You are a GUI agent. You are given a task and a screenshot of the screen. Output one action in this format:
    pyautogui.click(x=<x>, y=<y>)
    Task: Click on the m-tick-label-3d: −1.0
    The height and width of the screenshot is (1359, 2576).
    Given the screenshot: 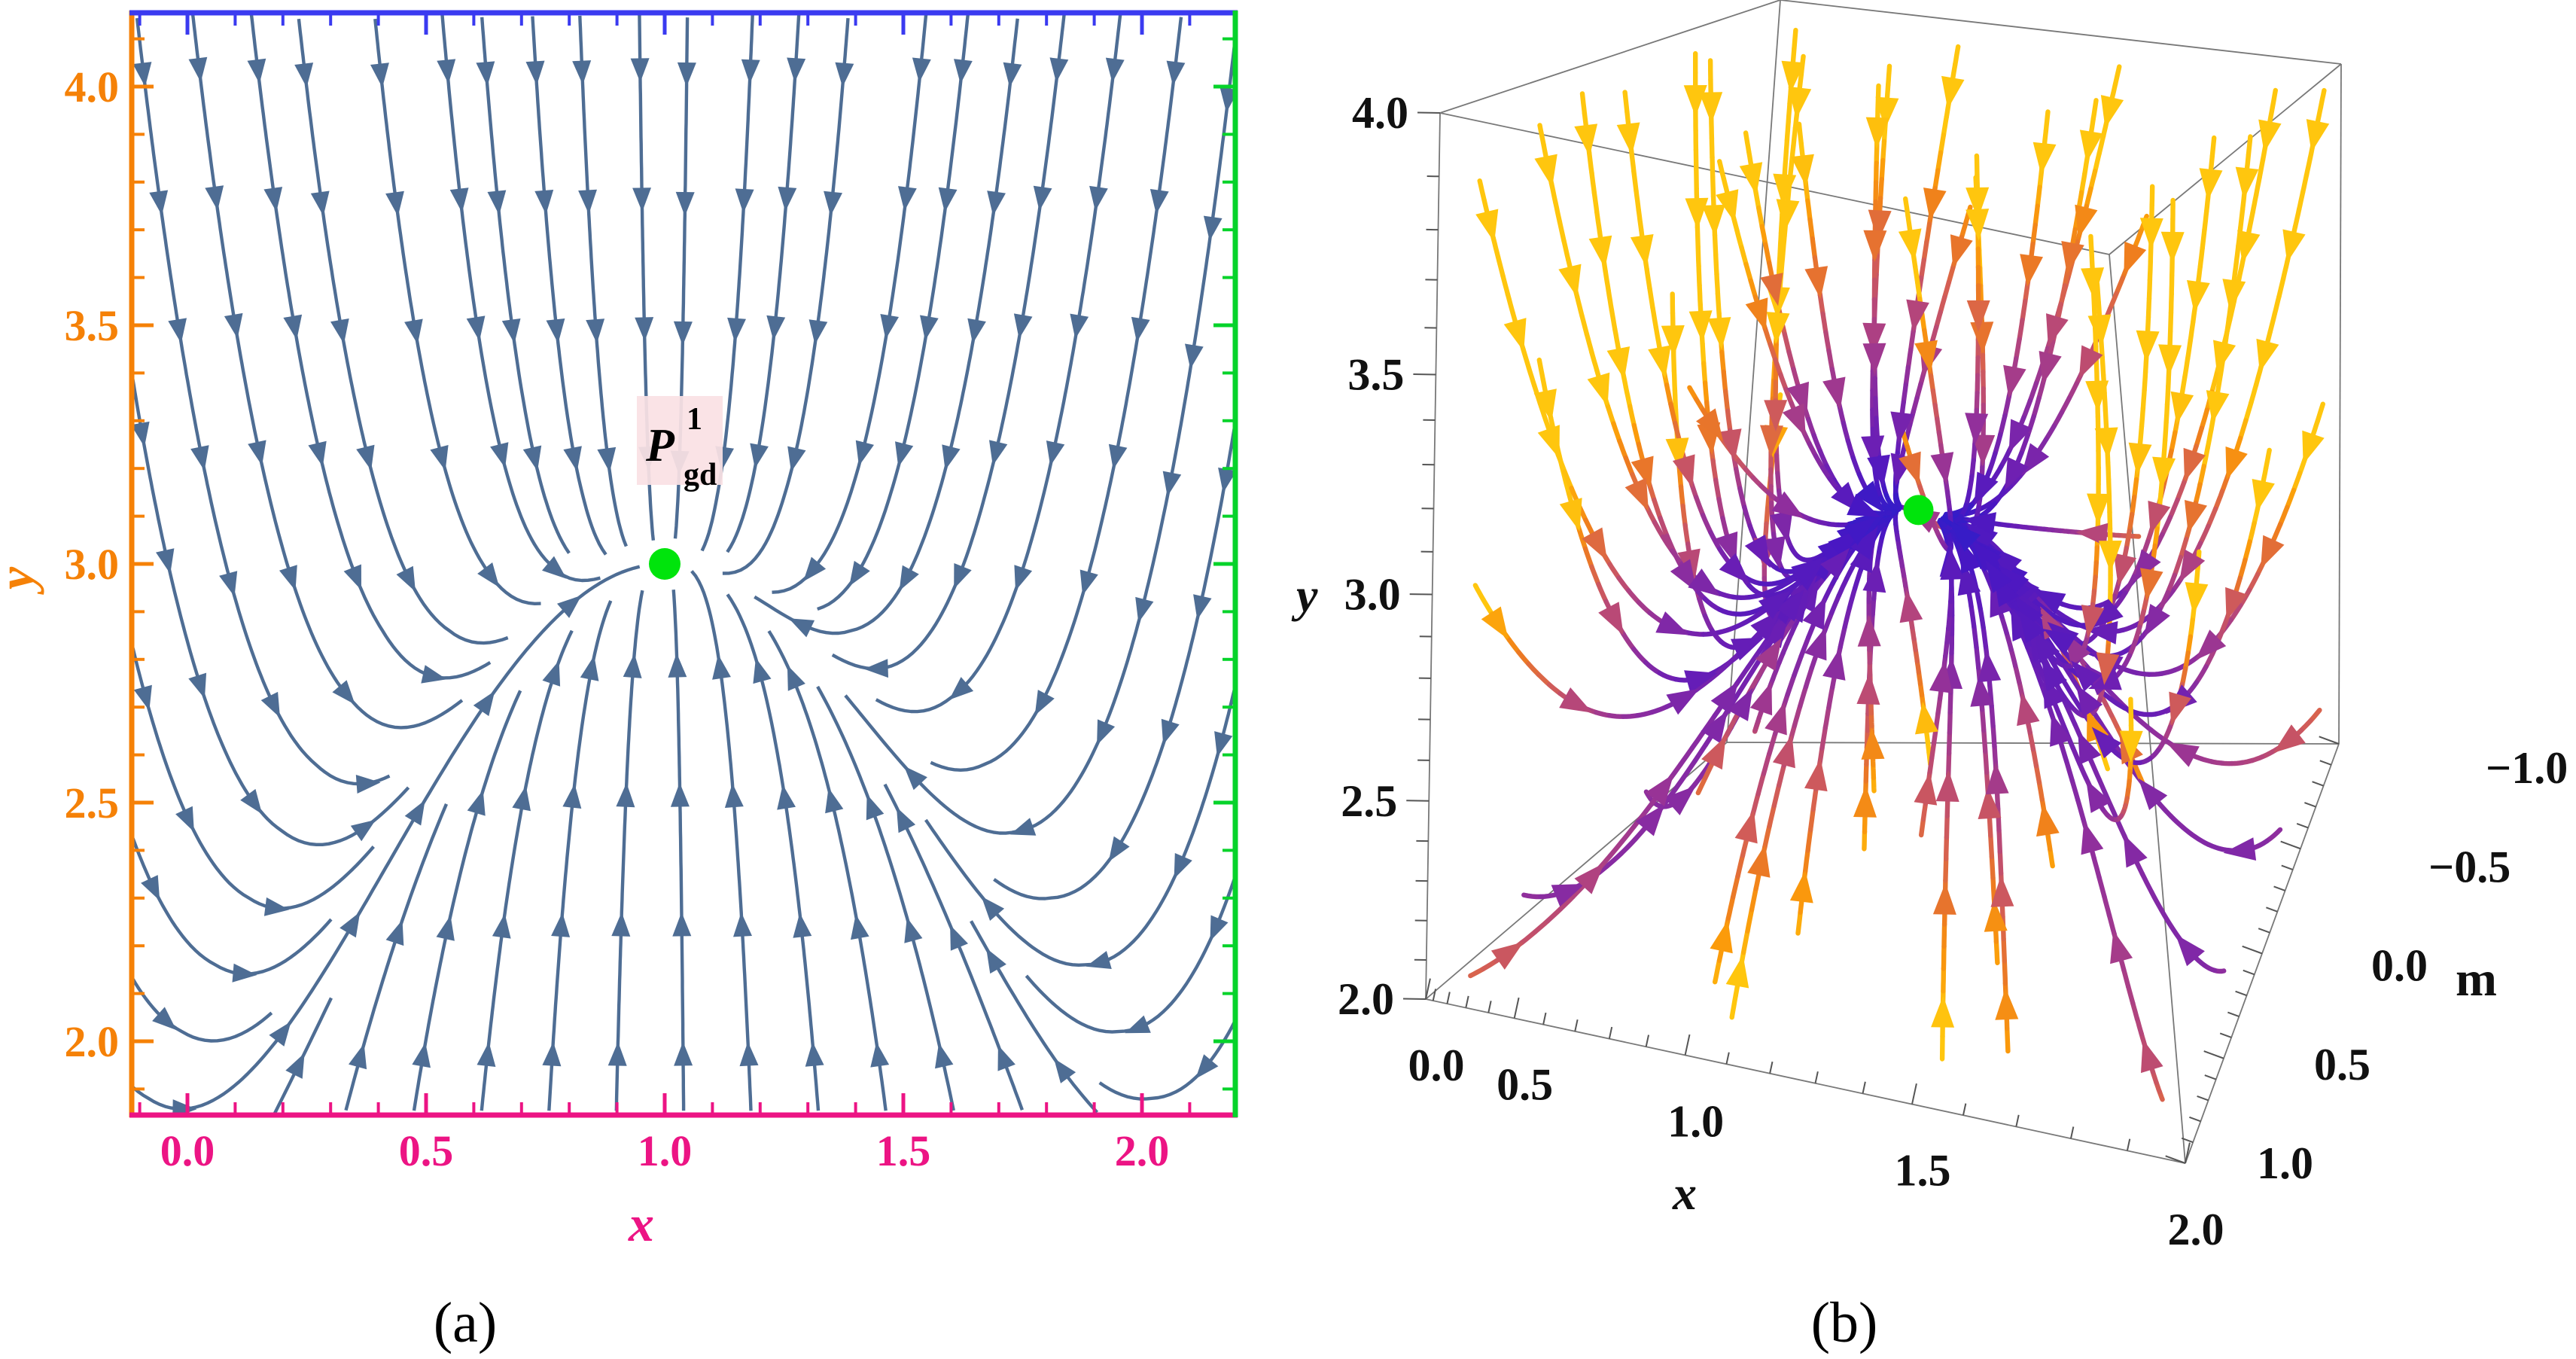 What is the action you would take?
    pyautogui.click(x=2527, y=768)
    